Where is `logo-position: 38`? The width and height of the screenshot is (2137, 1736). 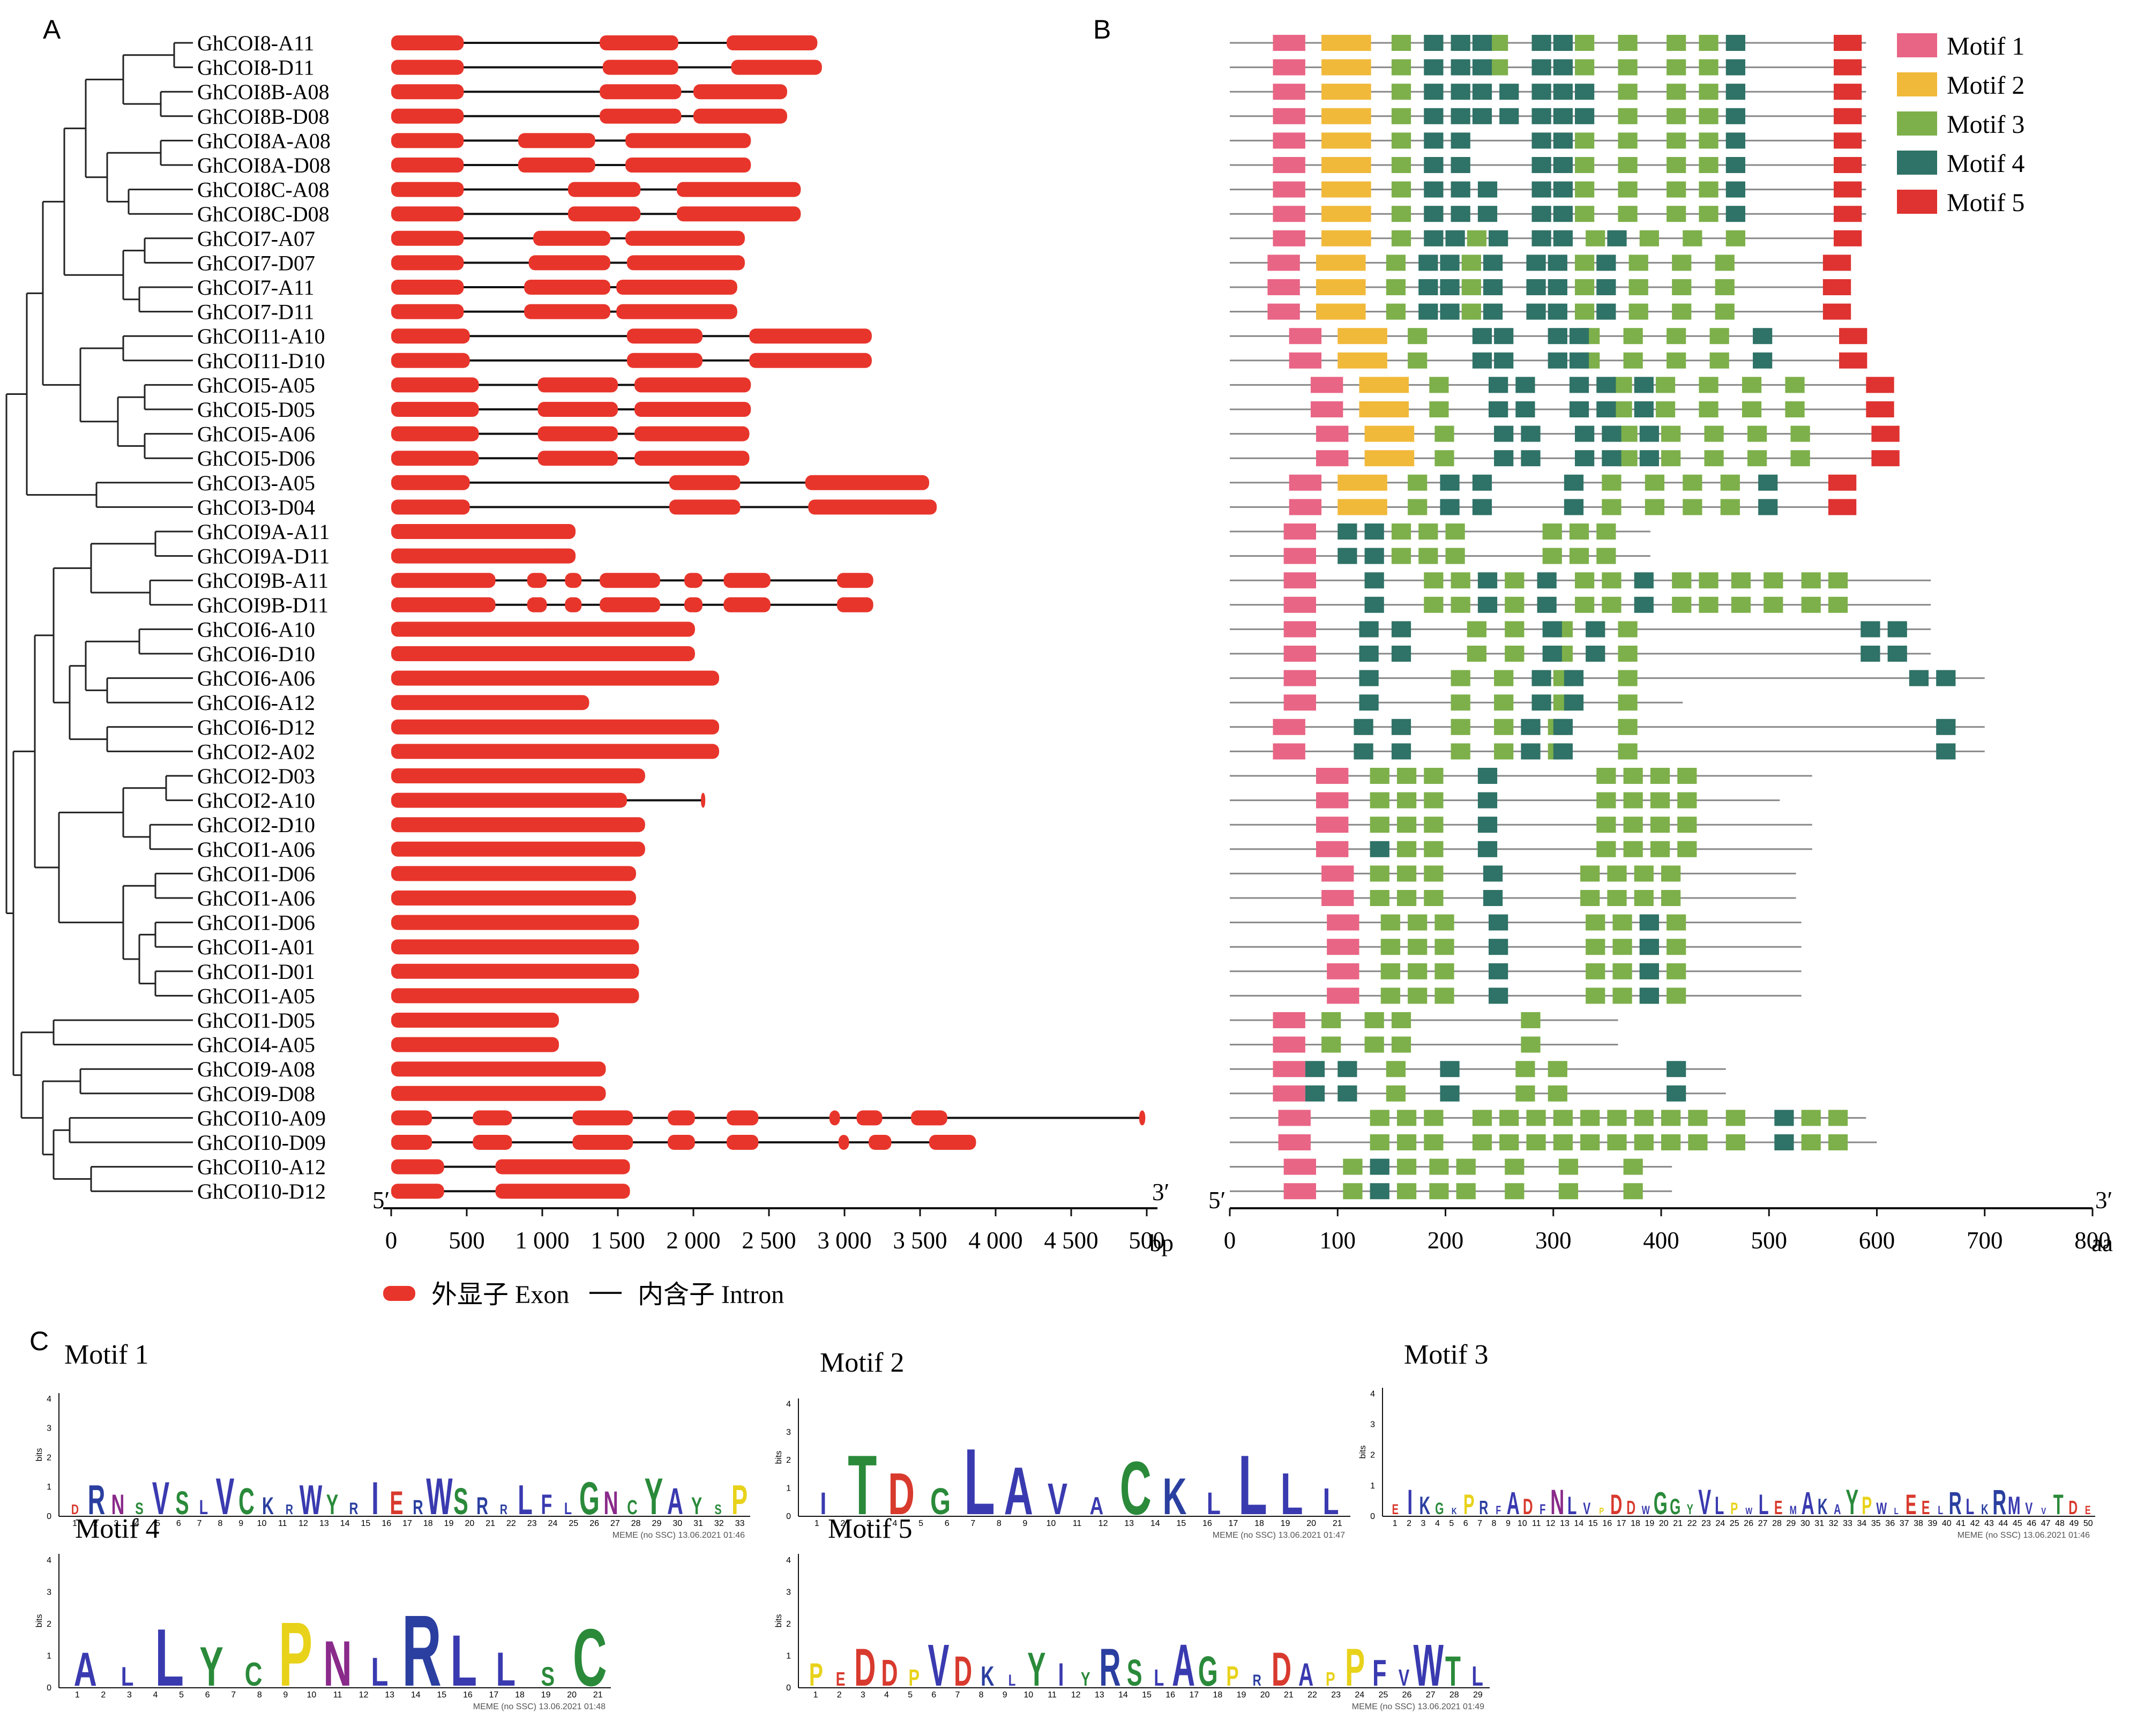
logo-position: 38 is located at coordinates (1918, 1523).